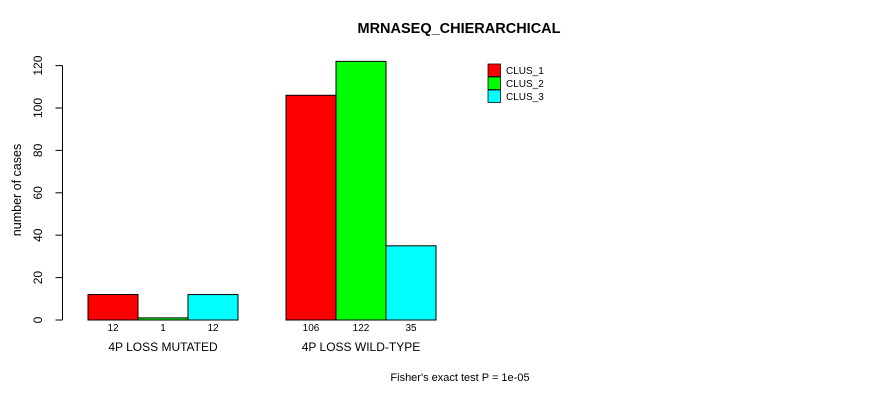  Describe the element at coordinates (38, 193) in the screenshot. I see `y-tick-label: 60` at that location.